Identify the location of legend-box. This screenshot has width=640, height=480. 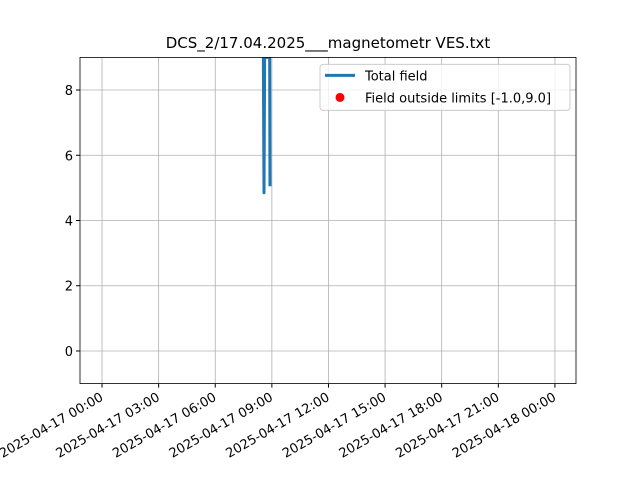
(445, 87).